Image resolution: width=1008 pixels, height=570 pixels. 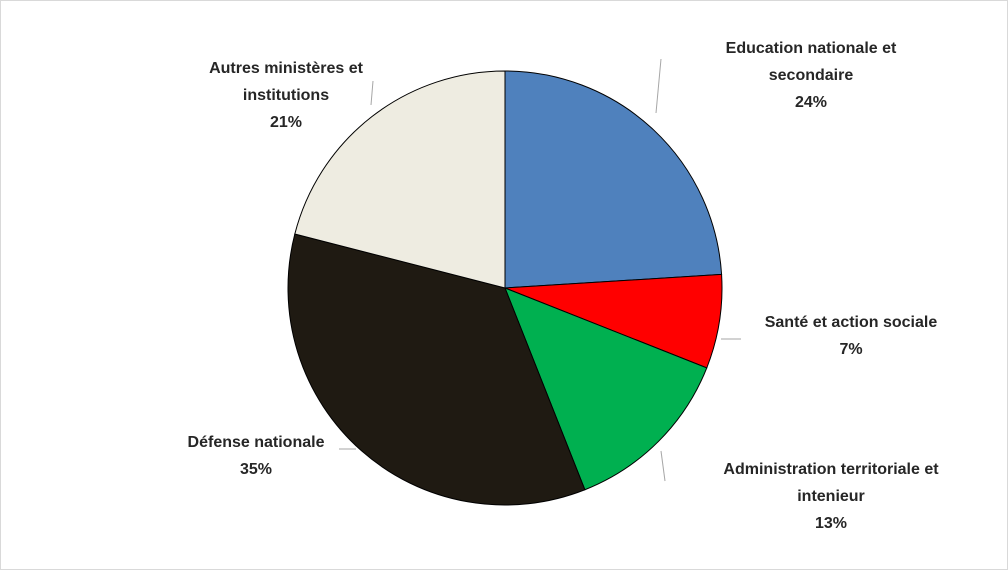 What do you see at coordinates (286, 82) in the screenshot?
I see `category-label: Autres ministères et institutions` at bounding box center [286, 82].